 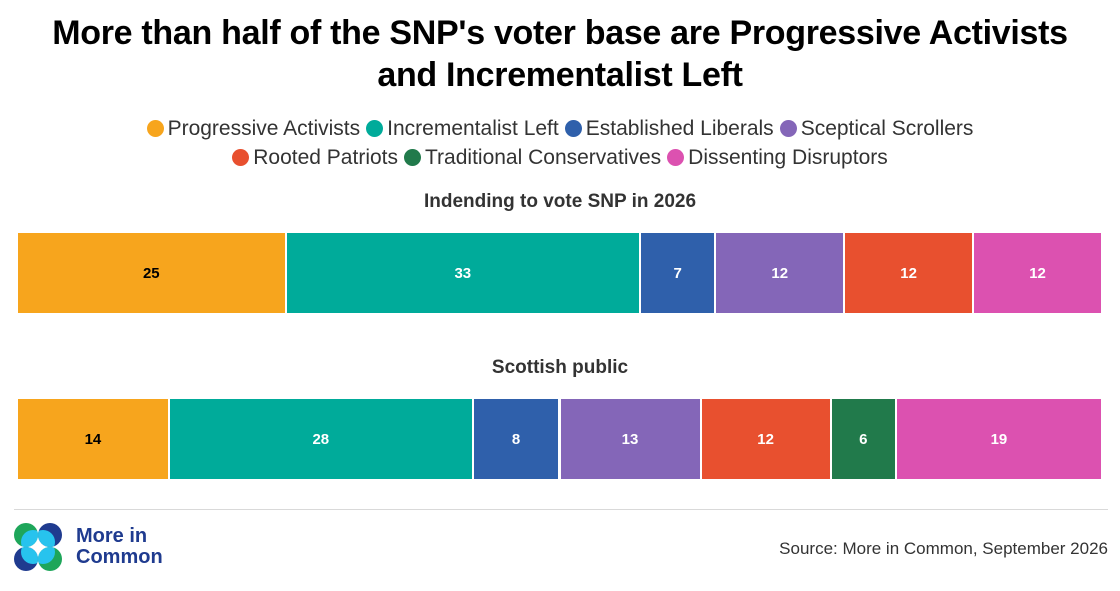 I want to click on bar-segment: 33, so click(x=464, y=273).